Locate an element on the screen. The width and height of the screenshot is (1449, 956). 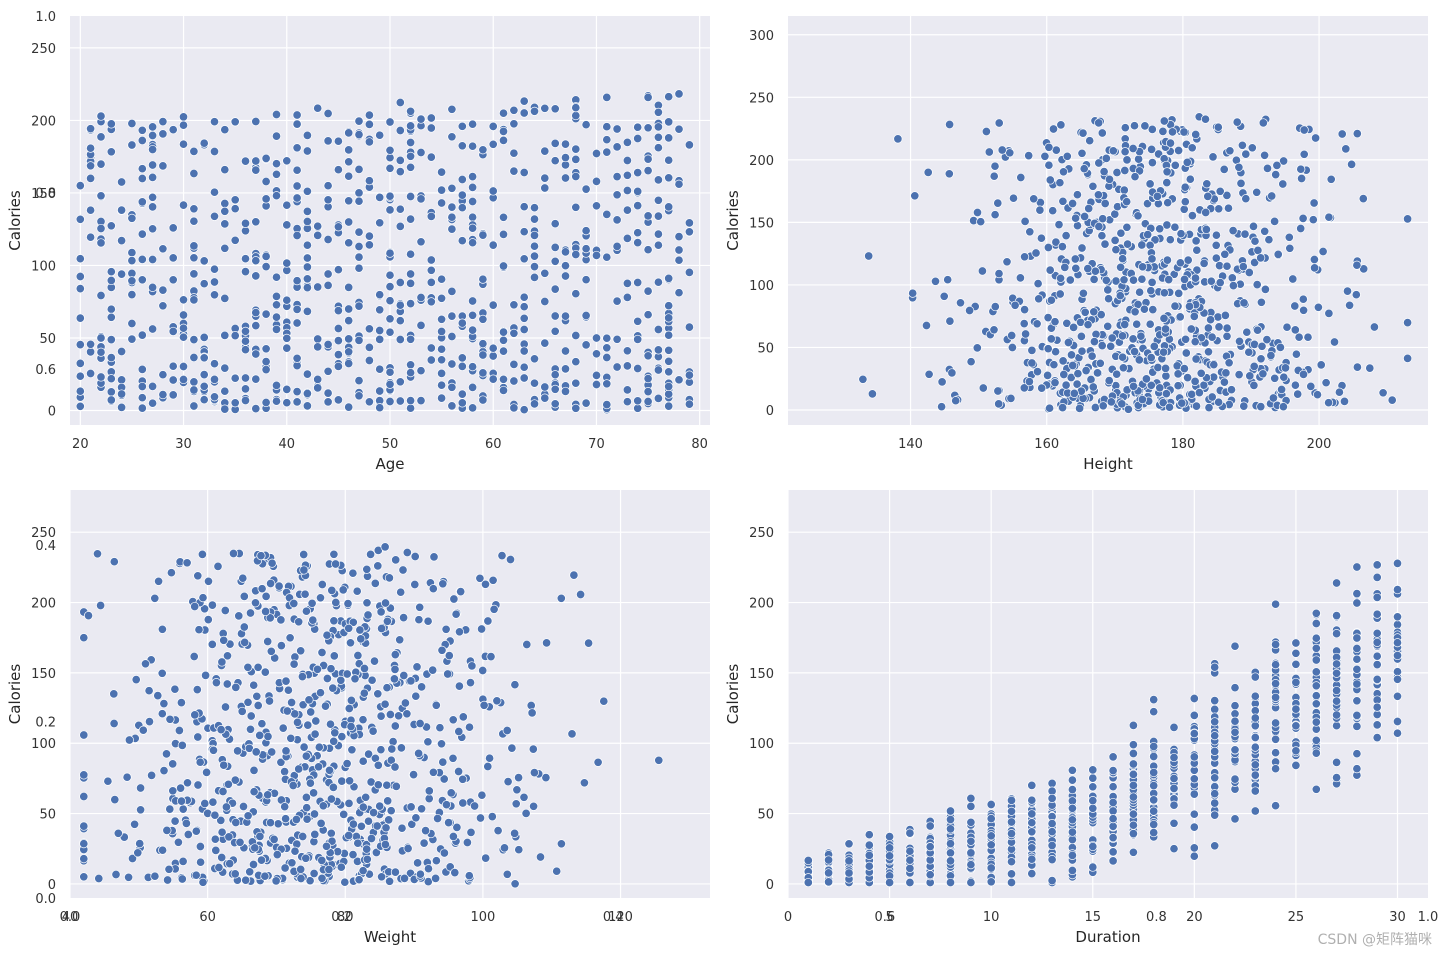
watermark: CSDN @矩阵猫咪 is located at coordinates (1375, 940).